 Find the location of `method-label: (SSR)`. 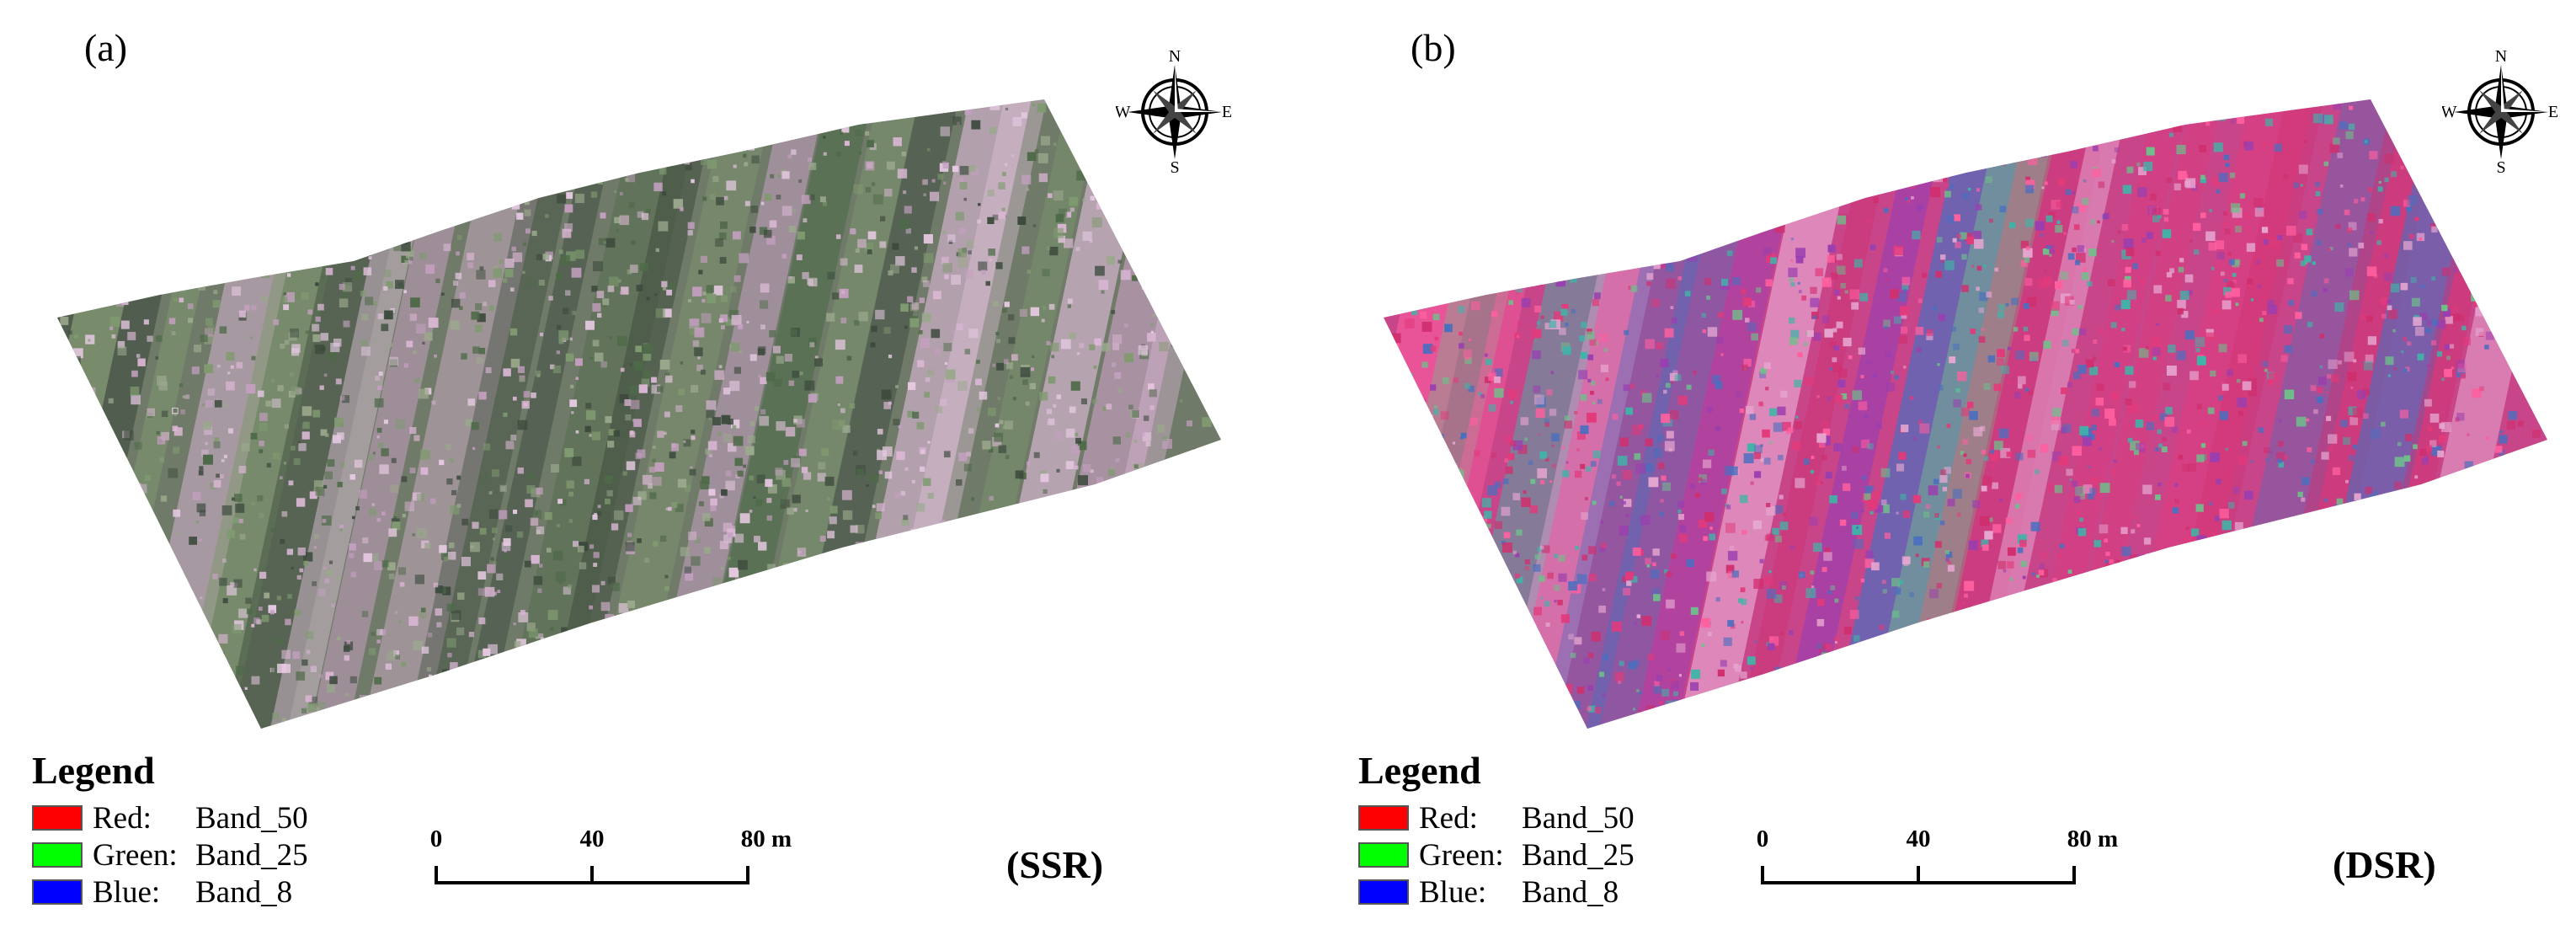

method-label: (SSR) is located at coordinates (1055, 864).